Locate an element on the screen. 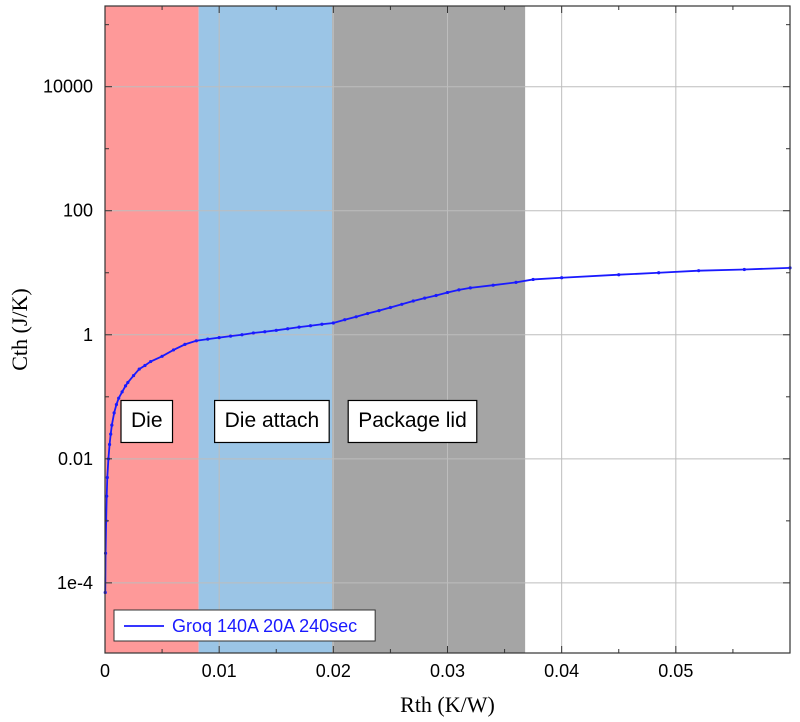 The height and width of the screenshot is (722, 800). x-tick-label: 0.03 is located at coordinates (447, 671).